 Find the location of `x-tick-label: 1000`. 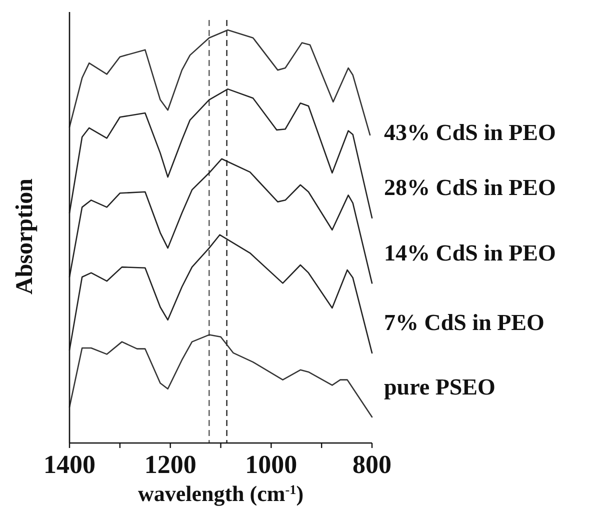

x-tick-label: 1000 is located at coordinates (271, 464).